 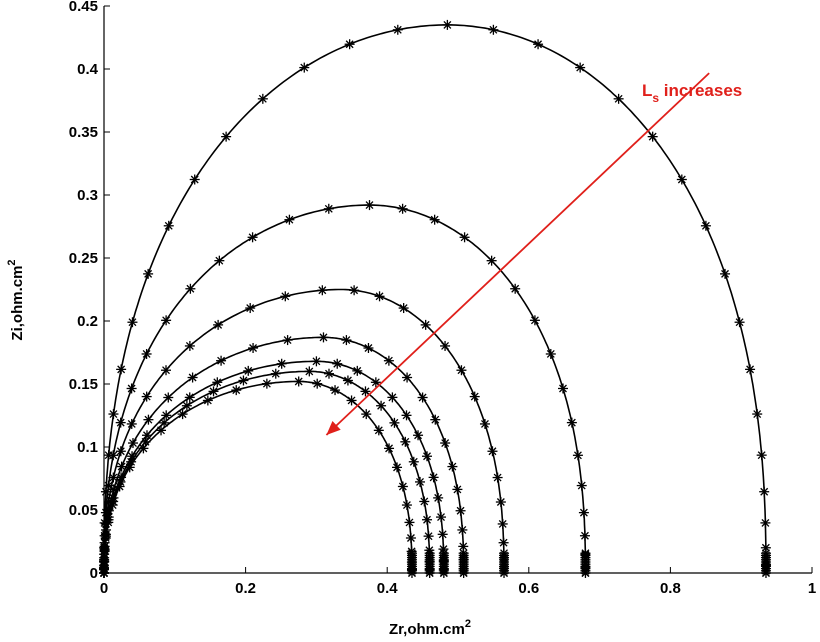 What do you see at coordinates (88, 69) in the screenshot?
I see `y-tick-label: 0.4` at bounding box center [88, 69].